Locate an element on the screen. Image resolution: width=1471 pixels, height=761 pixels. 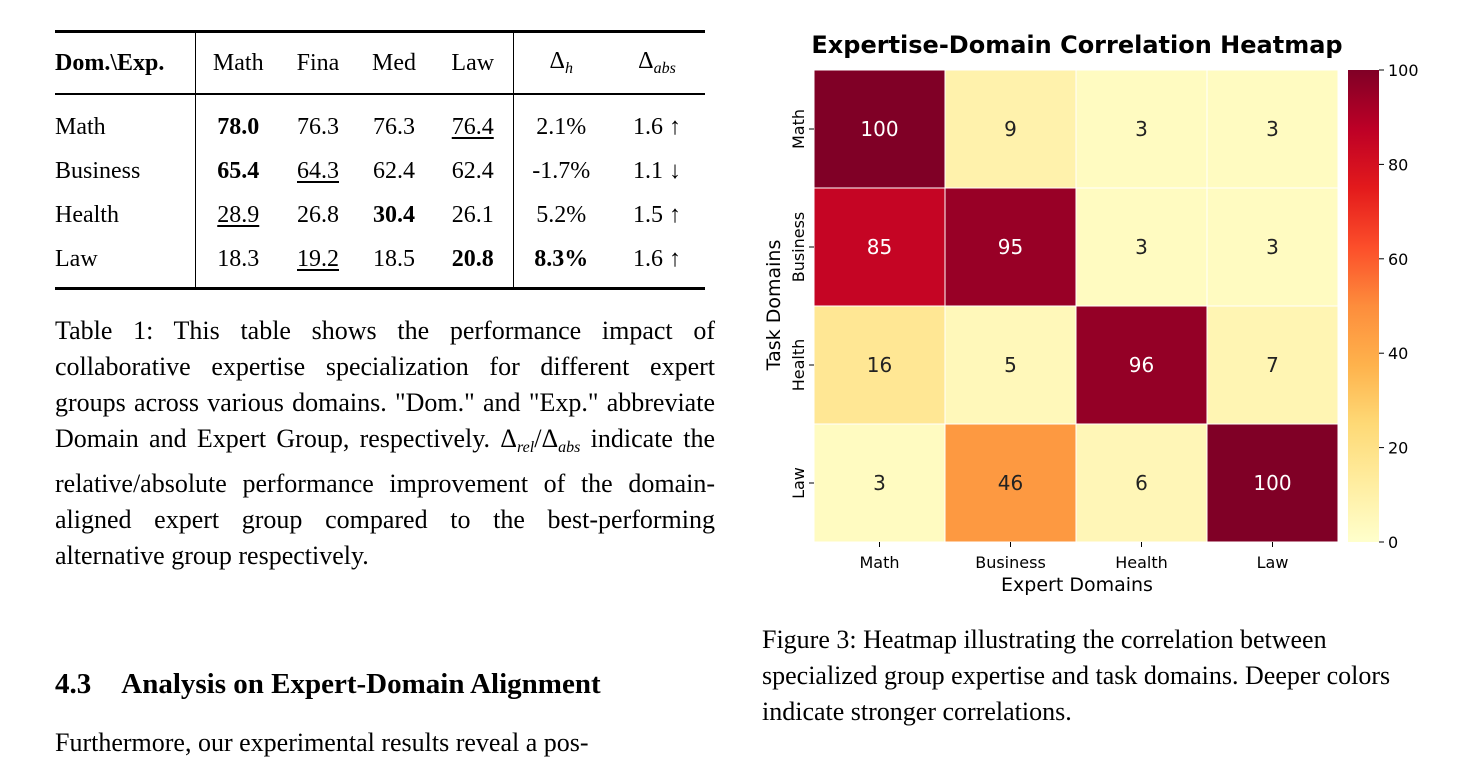
header-delta-abs-symbol: Δ is located at coordinates (646, 61).